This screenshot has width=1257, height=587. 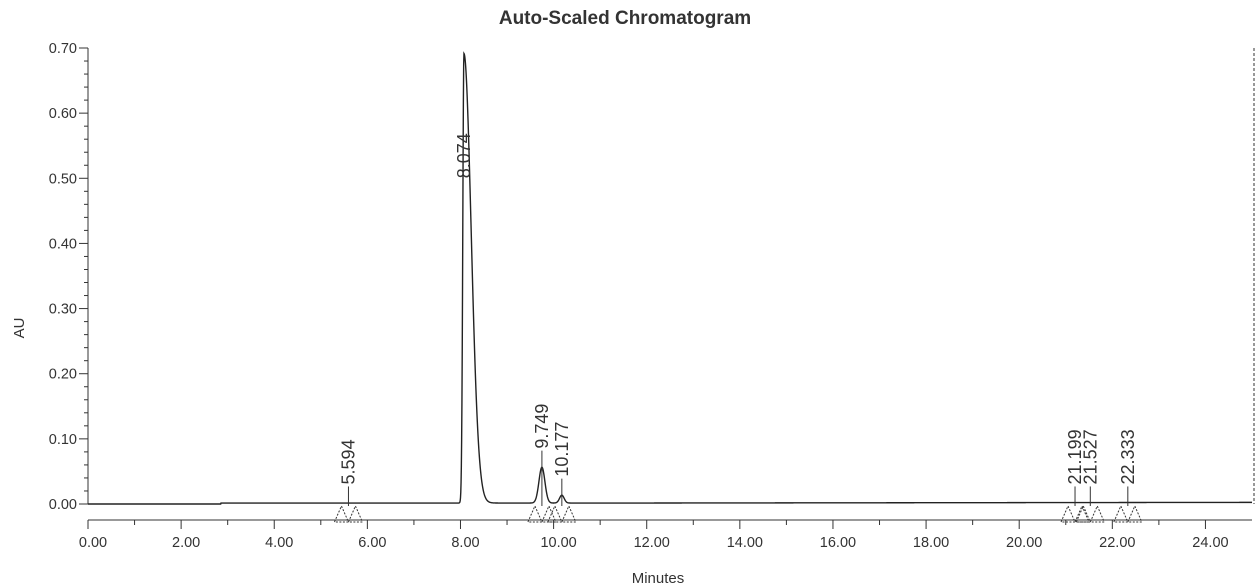 I want to click on x-tick-label: 8.00, so click(x=465, y=543).